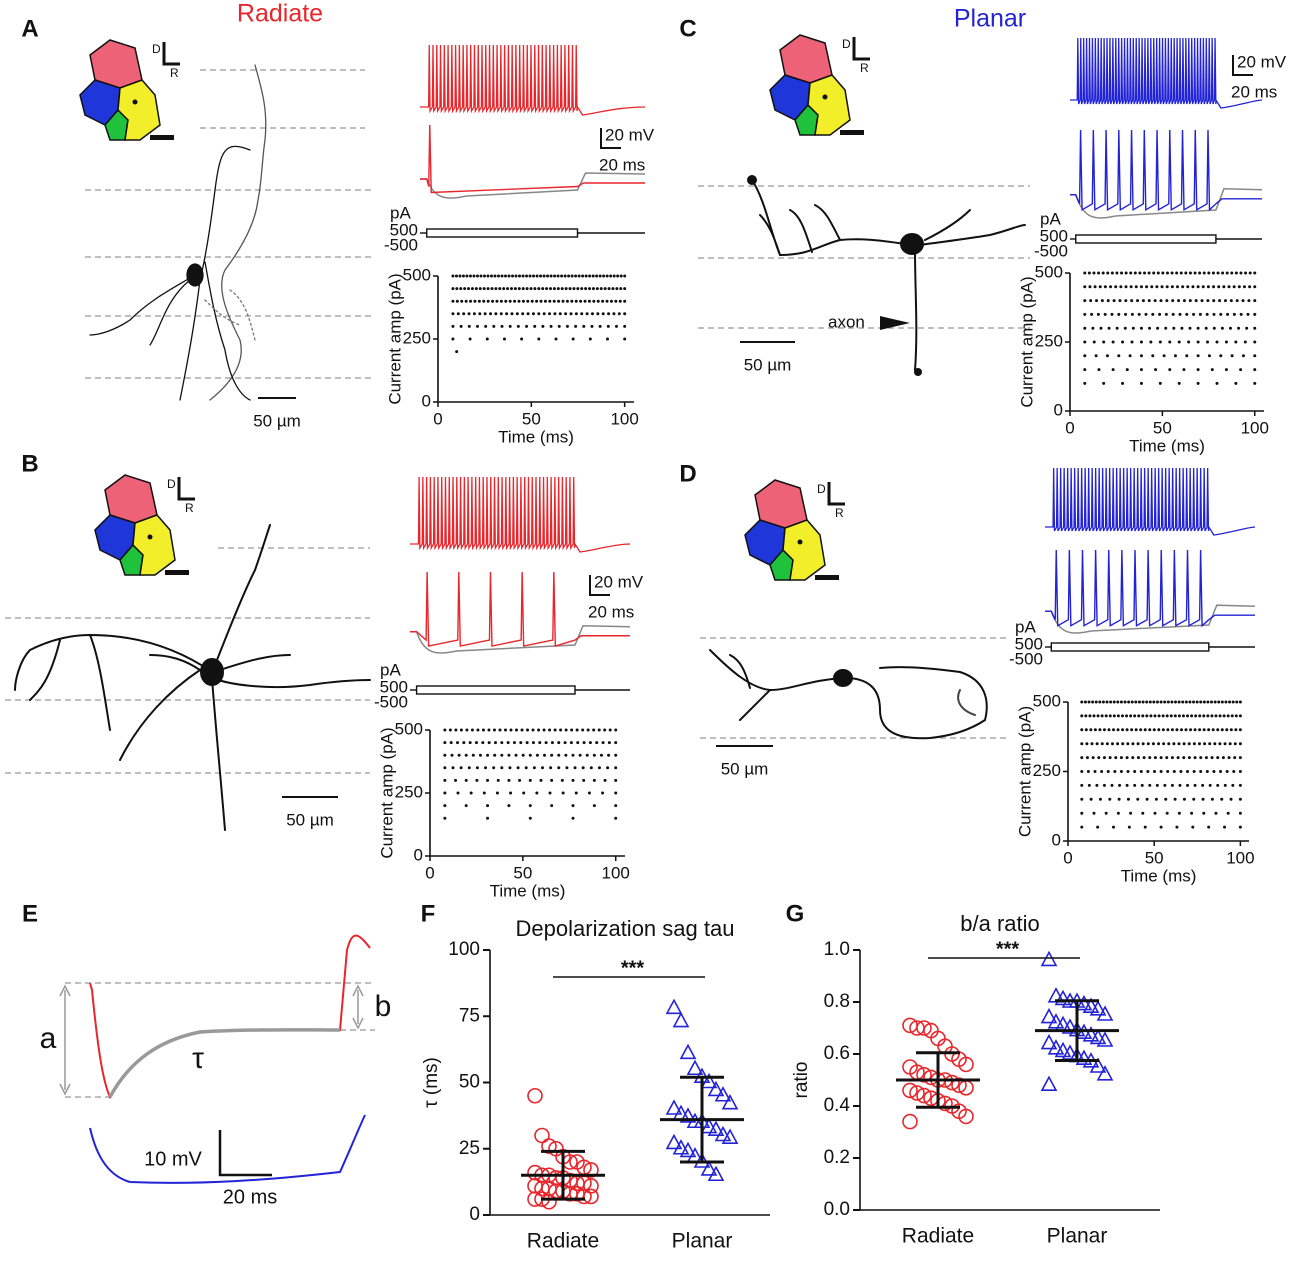 Image resolution: width=1300 pixels, height=1269 pixels. I want to click on orient-r: R, so click(174, 73).